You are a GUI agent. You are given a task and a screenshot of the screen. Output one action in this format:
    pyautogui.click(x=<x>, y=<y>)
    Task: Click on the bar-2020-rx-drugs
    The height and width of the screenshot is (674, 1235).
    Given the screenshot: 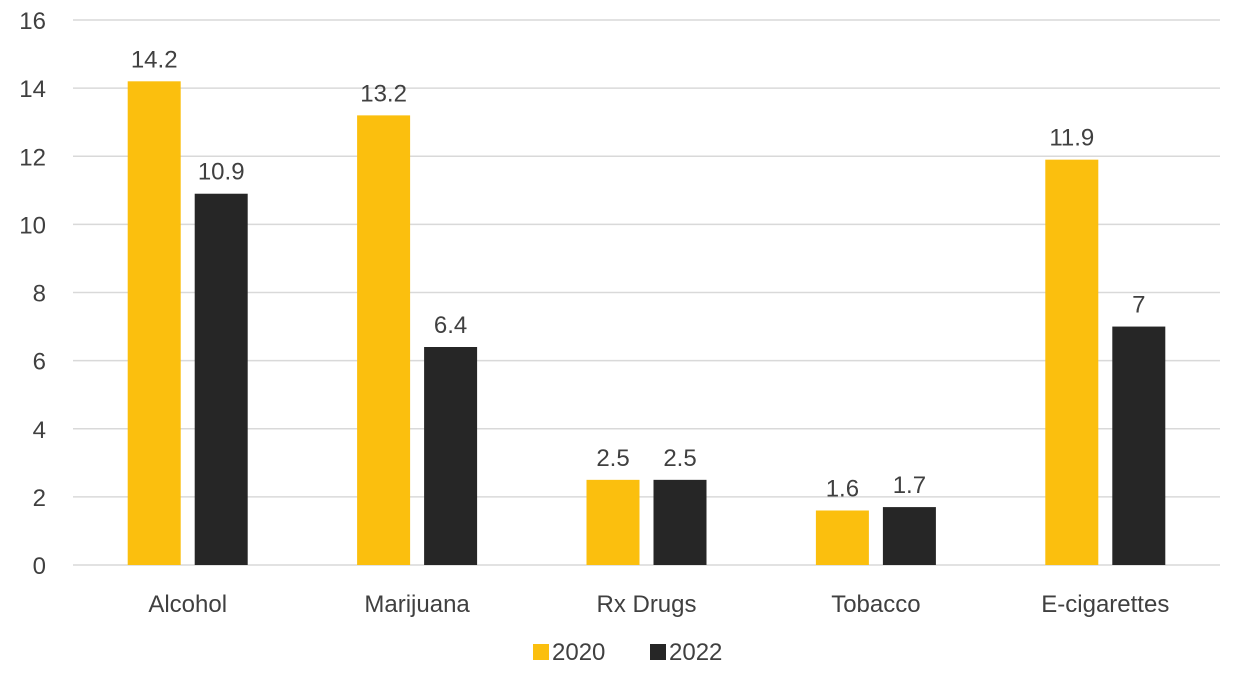 What is the action you would take?
    pyautogui.click(x=613, y=522)
    